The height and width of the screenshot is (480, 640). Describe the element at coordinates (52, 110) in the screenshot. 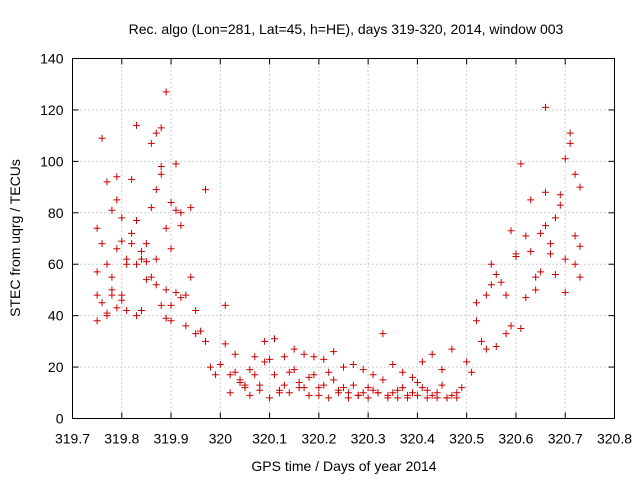

I see `y-tick-label: 120` at that location.